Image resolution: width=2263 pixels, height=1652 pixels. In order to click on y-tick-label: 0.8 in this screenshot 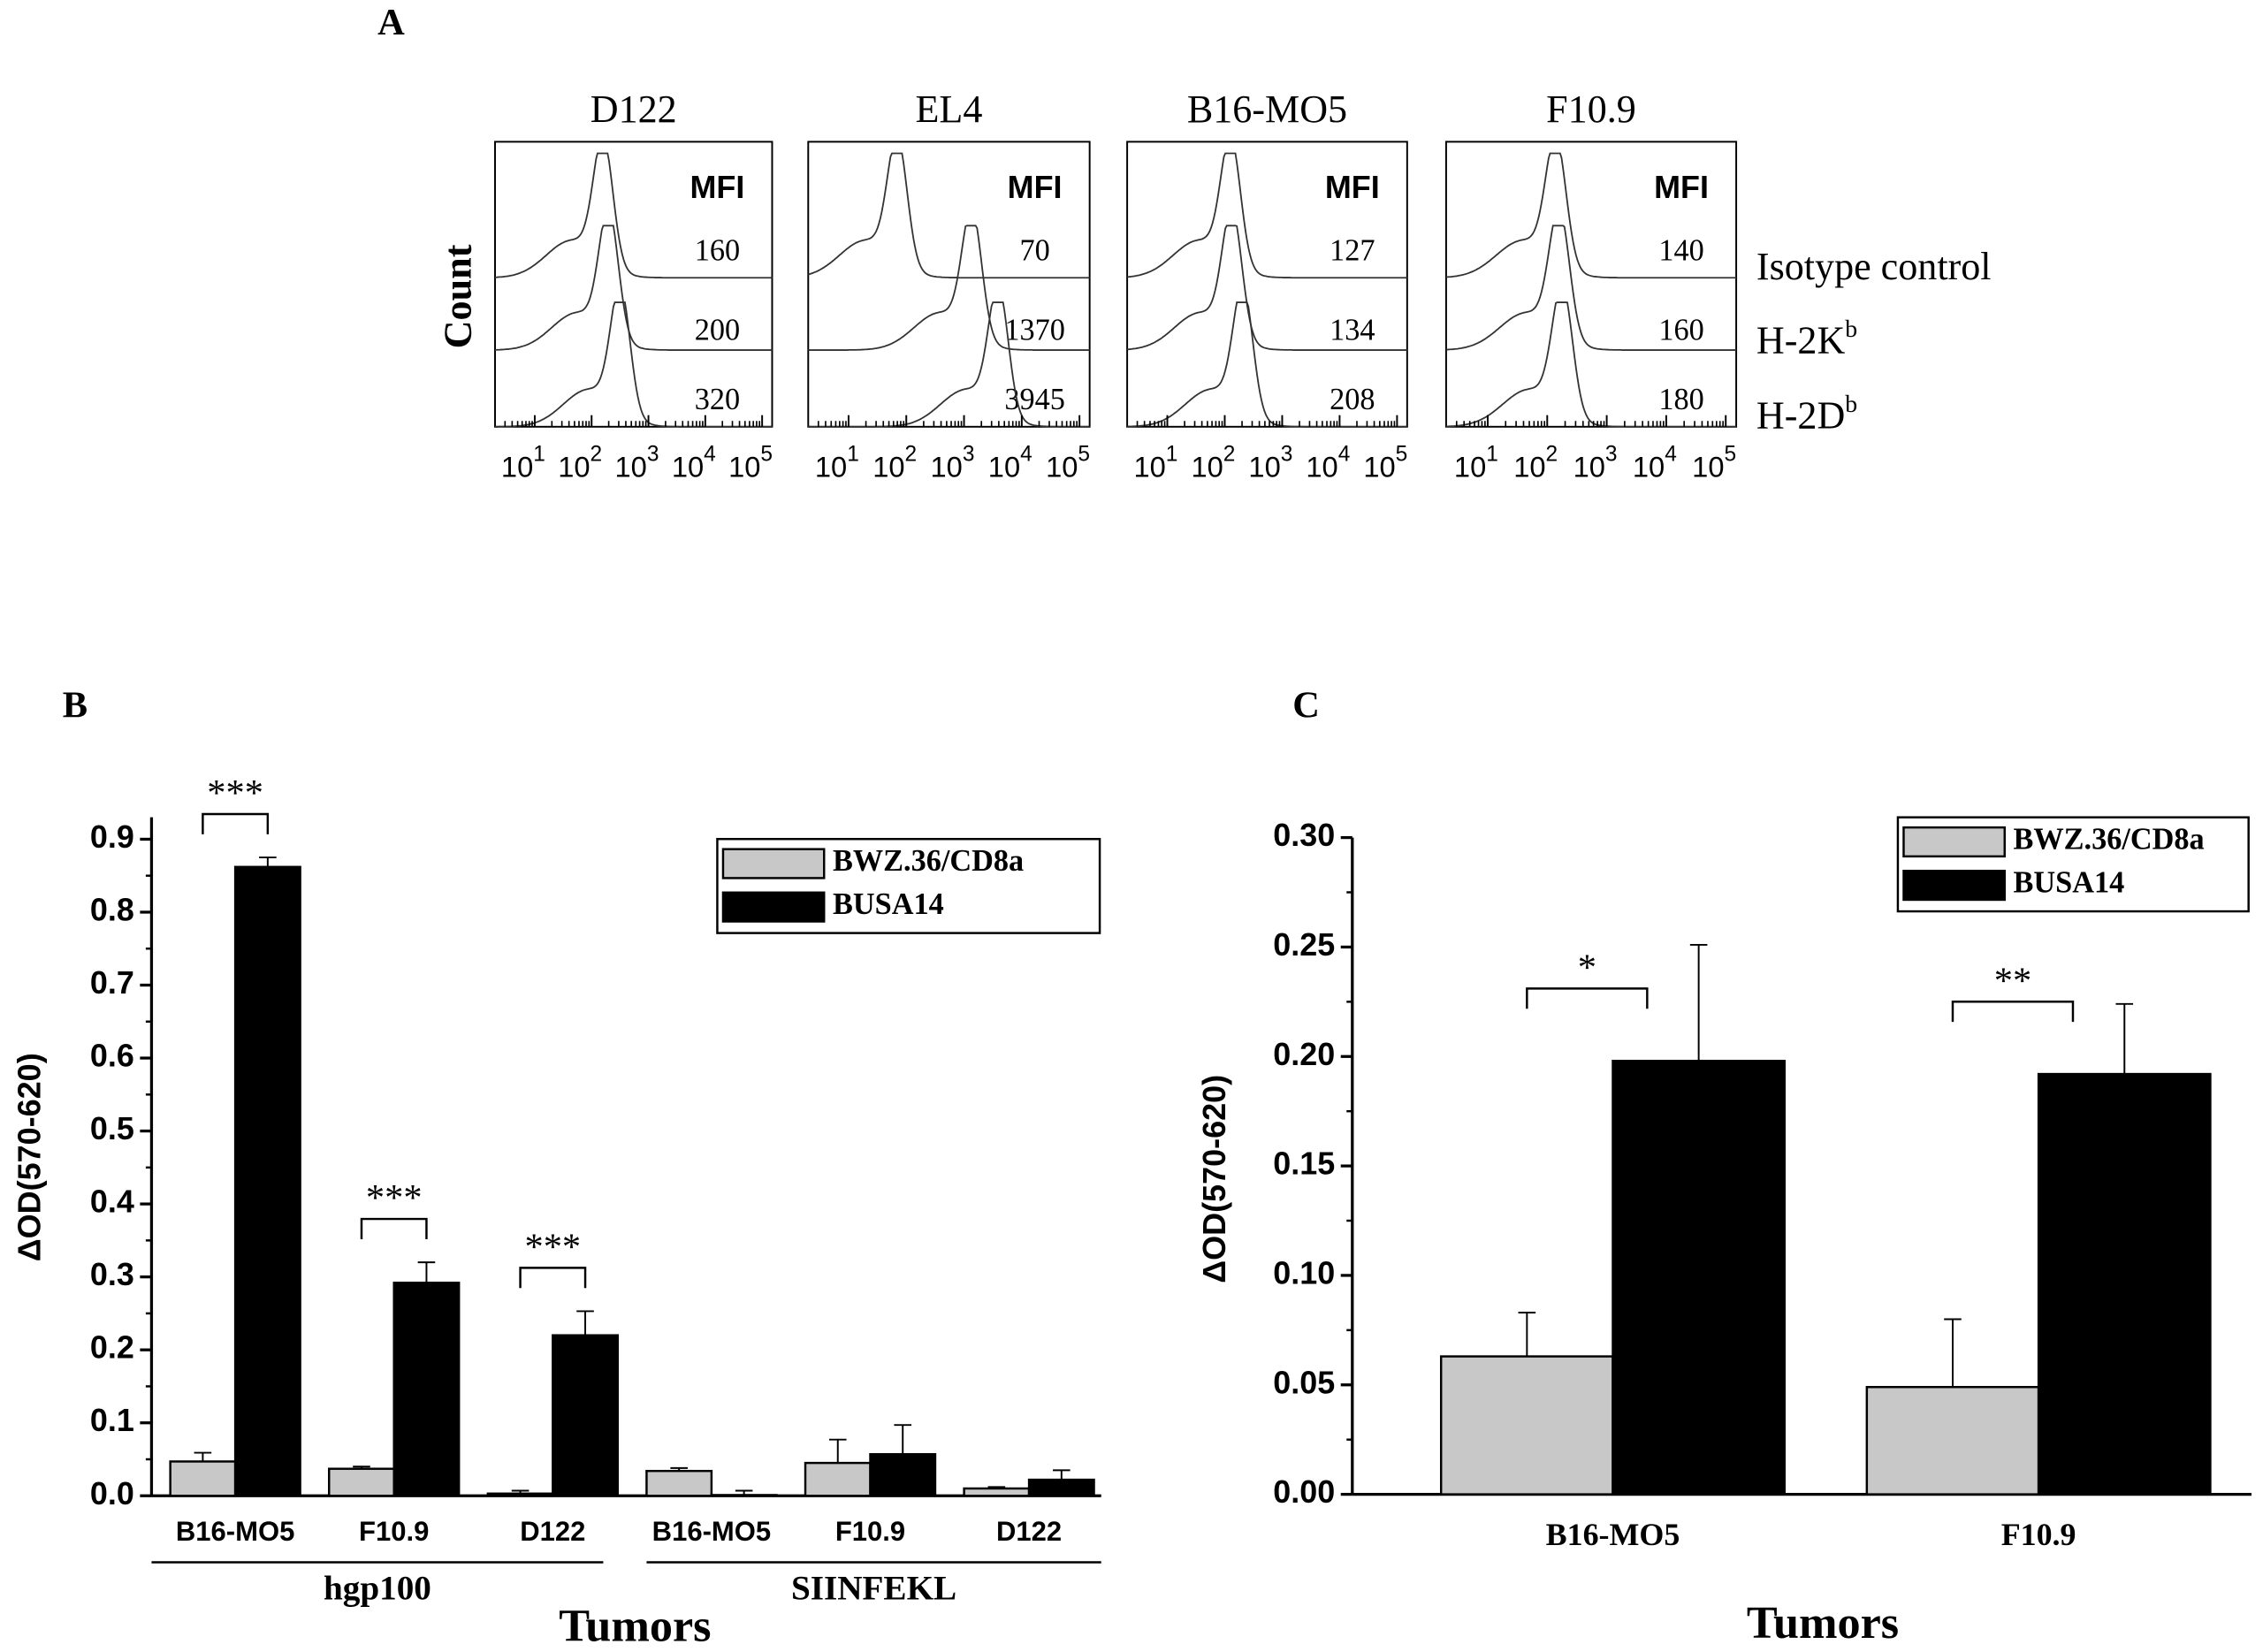, I will do `click(112, 909)`.